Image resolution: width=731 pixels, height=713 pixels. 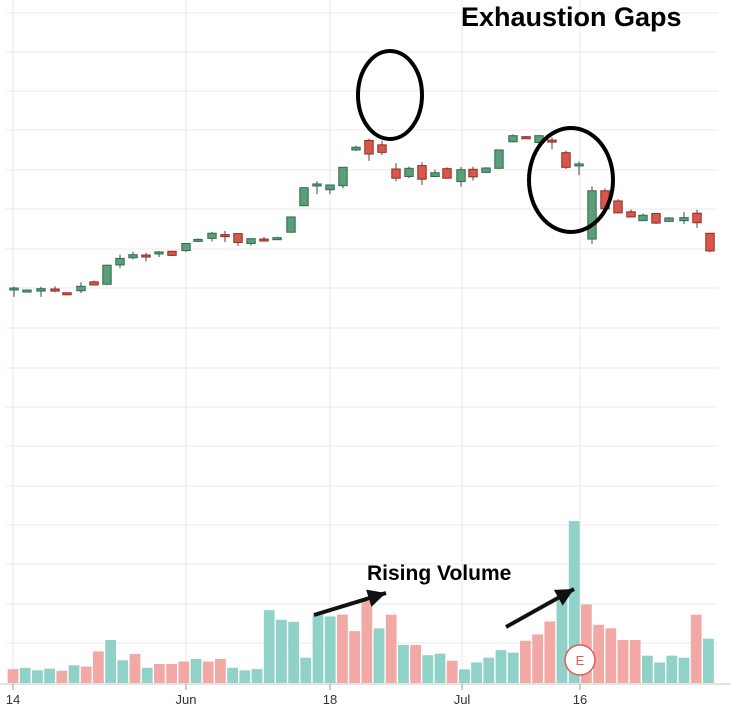 What do you see at coordinates (571, 17) in the screenshot?
I see `chart-title: Exhaustion Gaps` at bounding box center [571, 17].